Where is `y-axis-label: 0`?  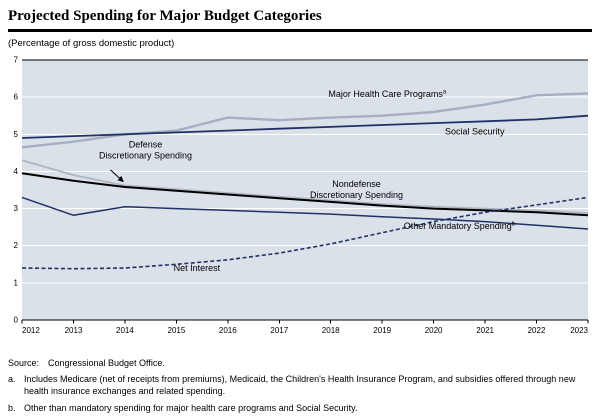 y-axis-label: 0 is located at coordinates (16, 319).